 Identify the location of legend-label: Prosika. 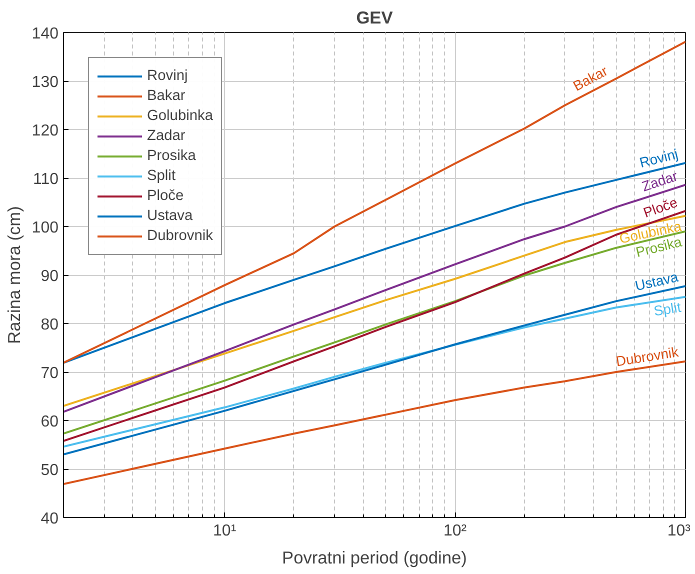
(171, 156).